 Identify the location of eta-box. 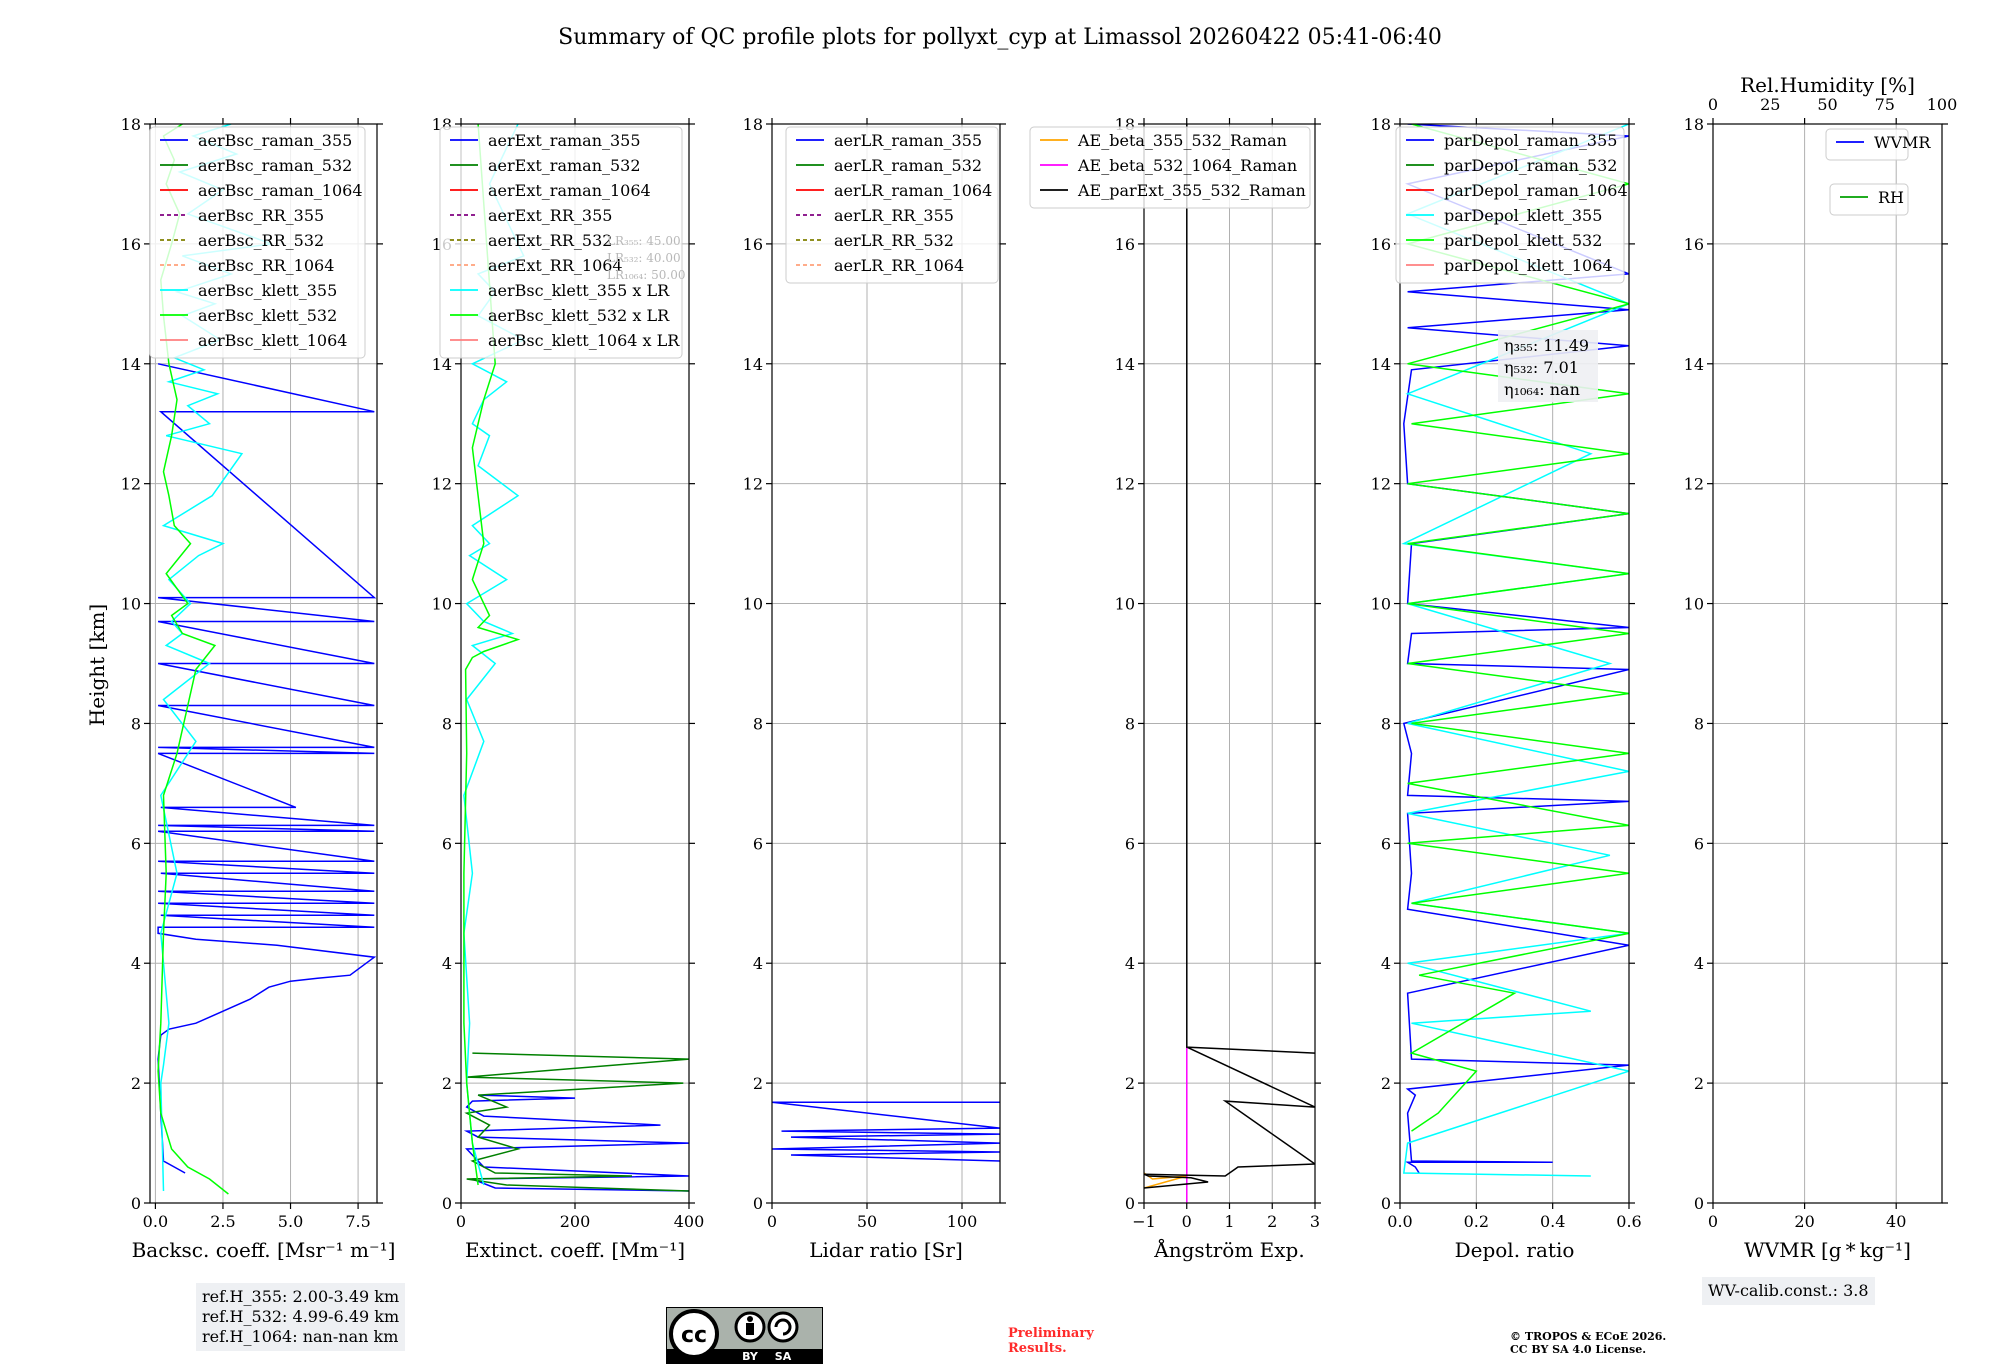
(1548, 366).